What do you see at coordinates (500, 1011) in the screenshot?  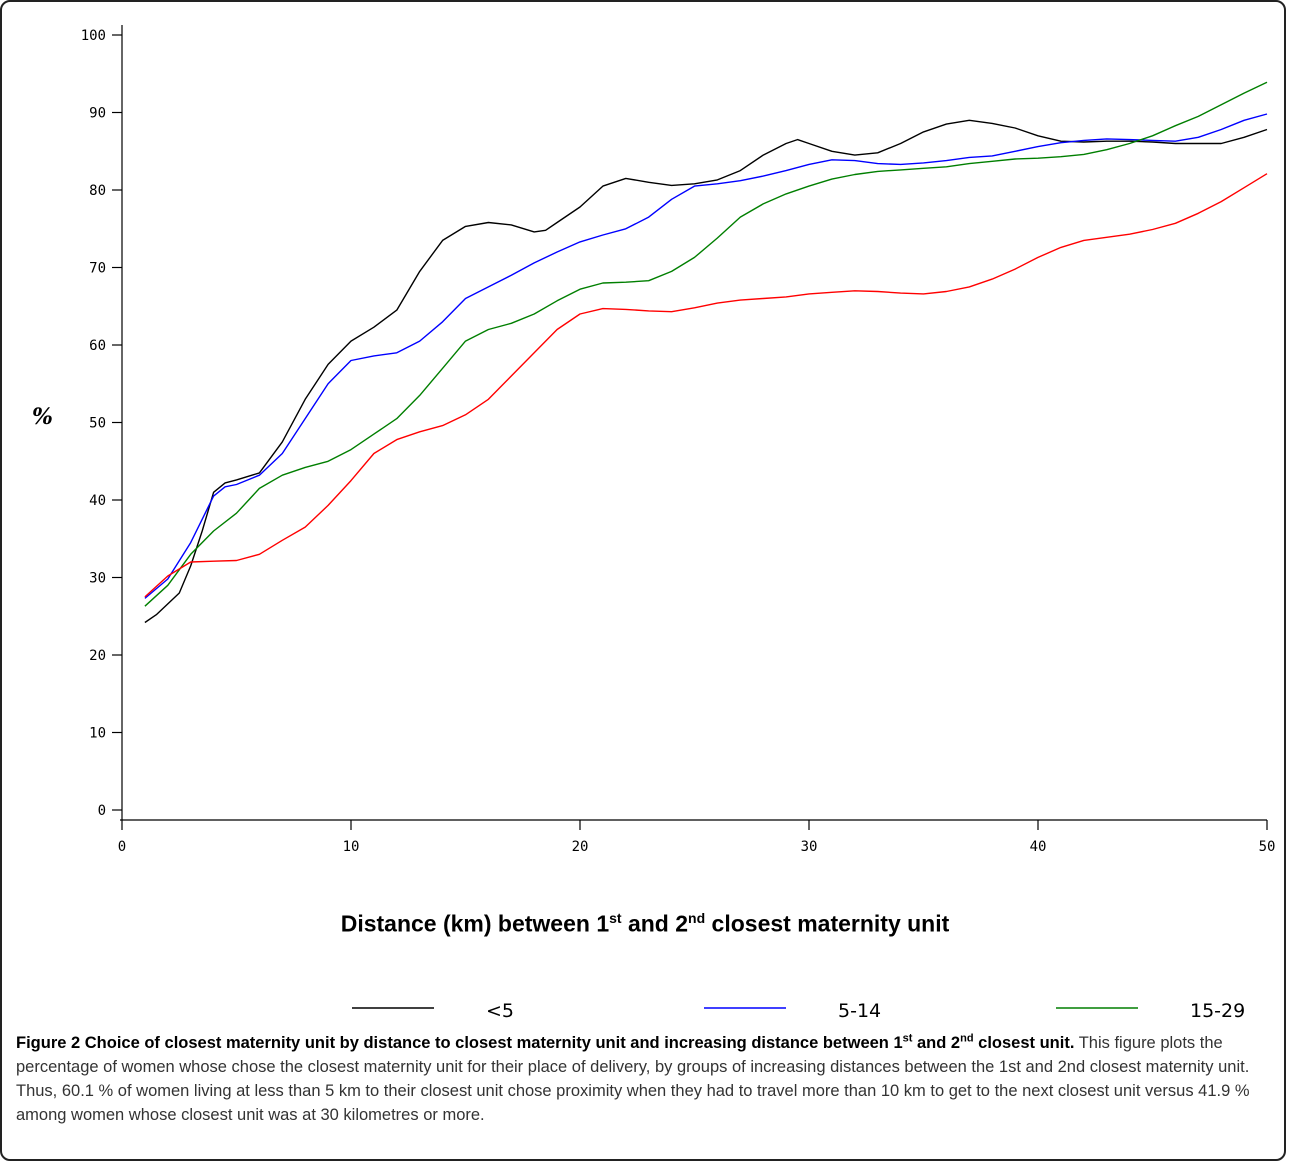 I see `legend-label: <5` at bounding box center [500, 1011].